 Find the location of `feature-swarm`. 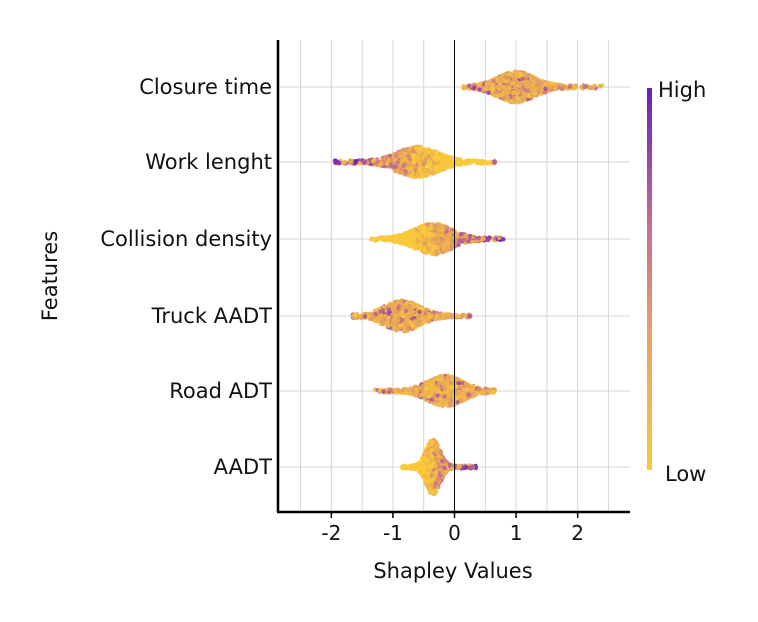

feature-swarm is located at coordinates (411, 316).